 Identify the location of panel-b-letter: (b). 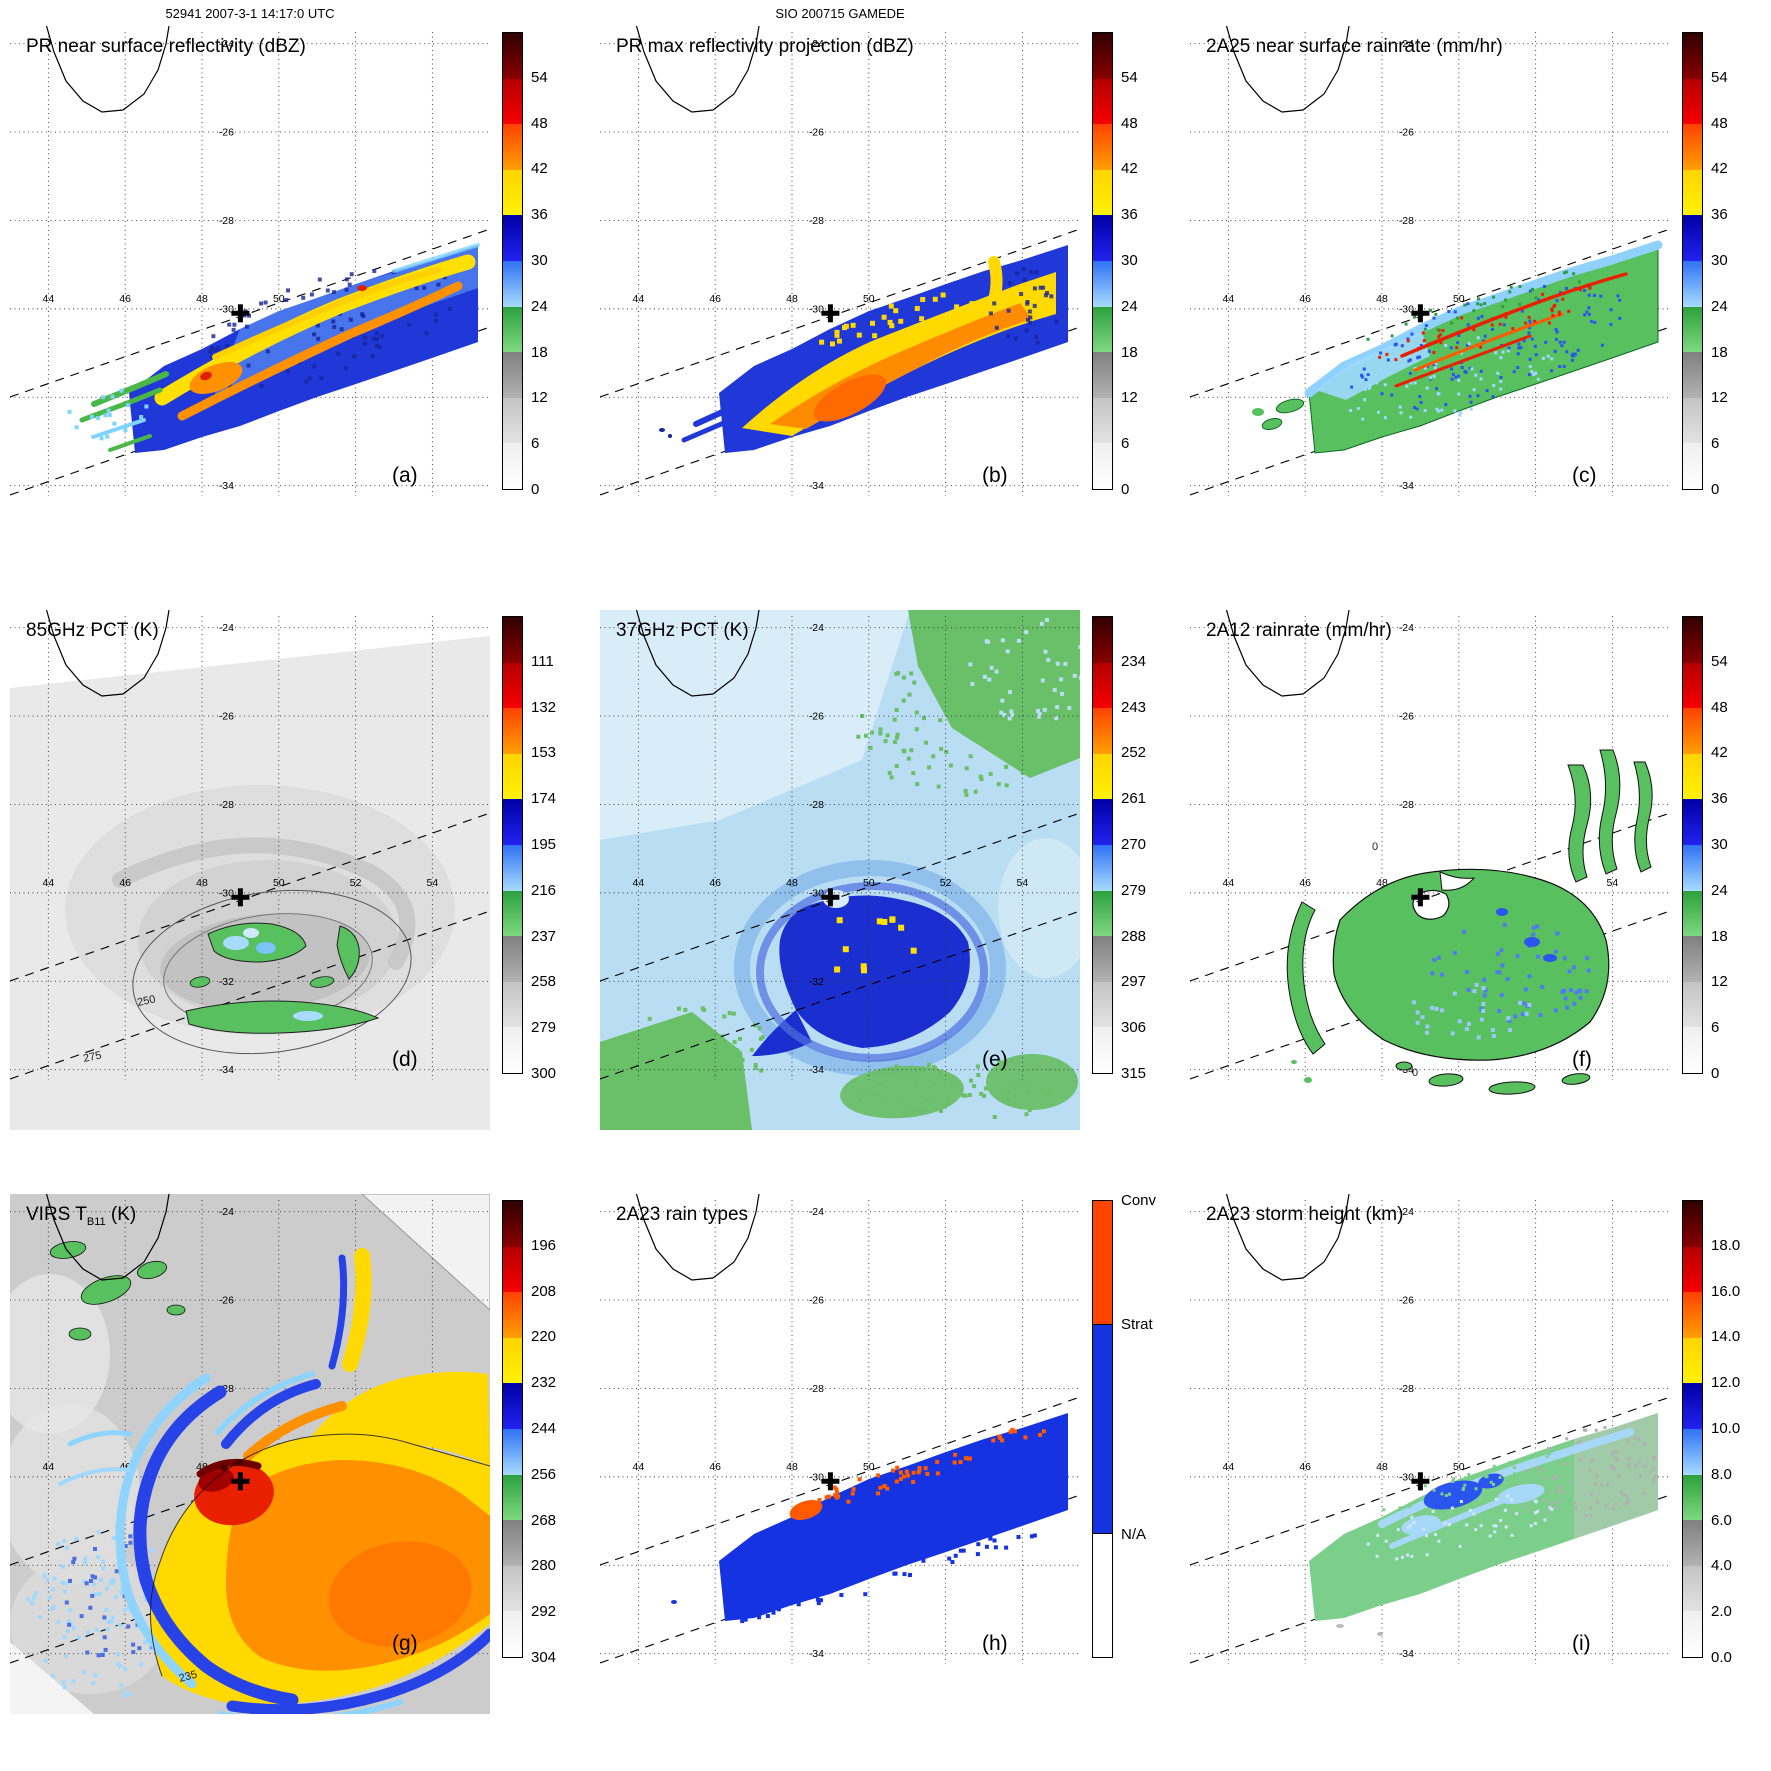
(995, 475).